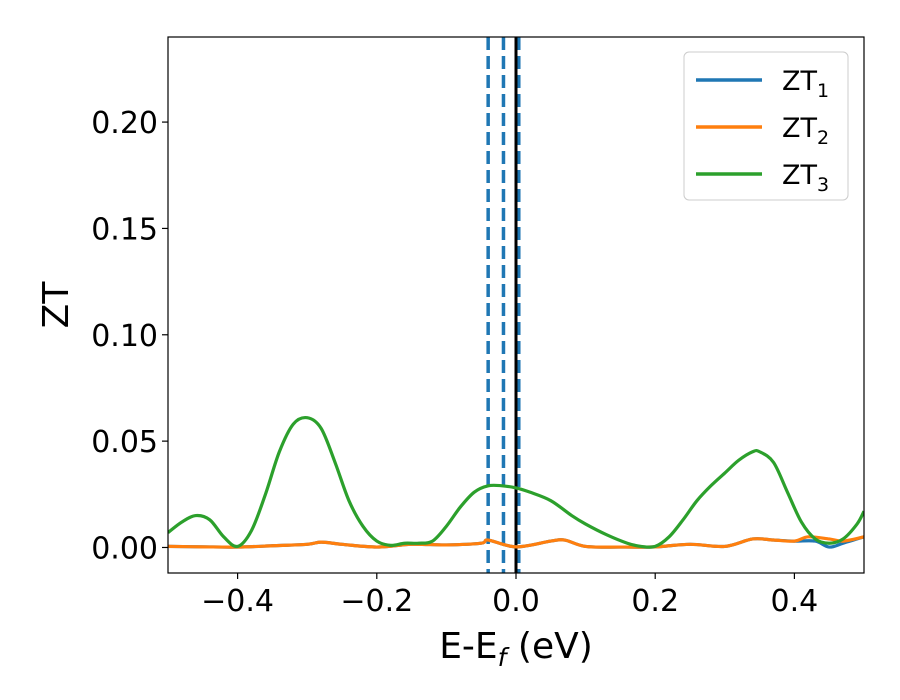 The height and width of the screenshot is (700, 900). I want to click on y-tick-label: 0.20, so click(124, 123).